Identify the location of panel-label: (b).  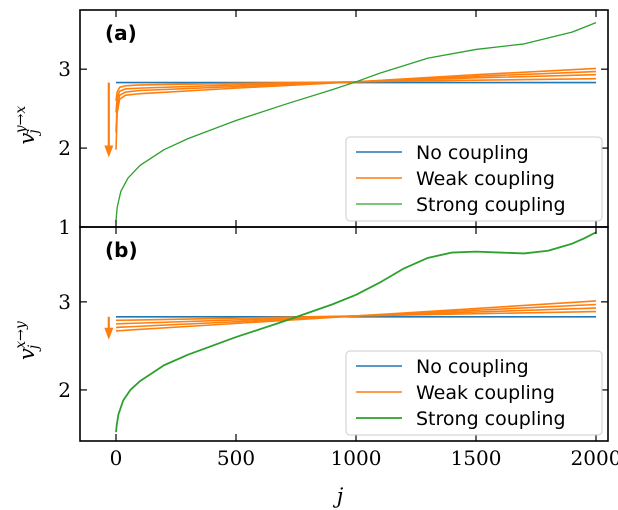
(121, 250).